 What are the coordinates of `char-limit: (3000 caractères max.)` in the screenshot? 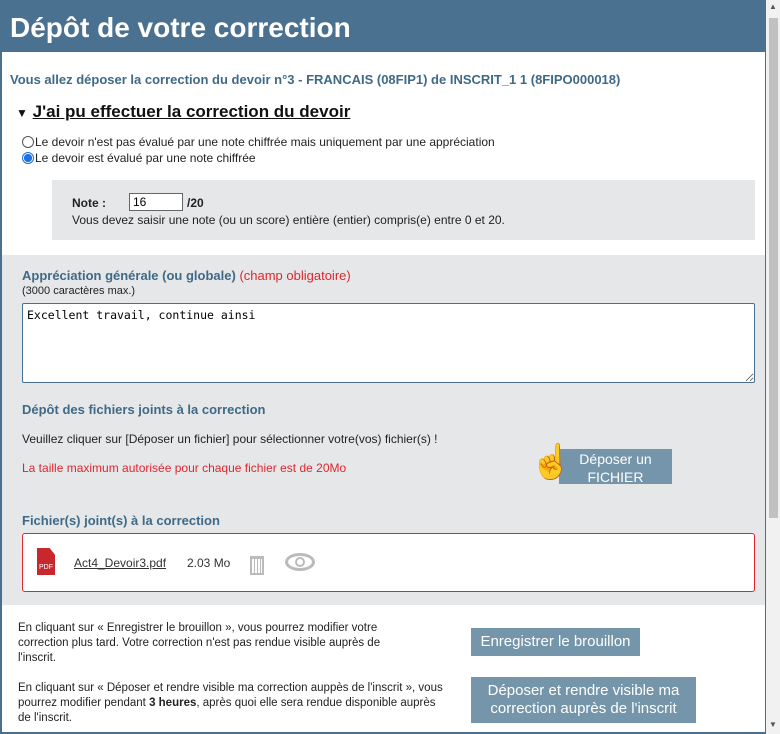 It's located at (79, 291).